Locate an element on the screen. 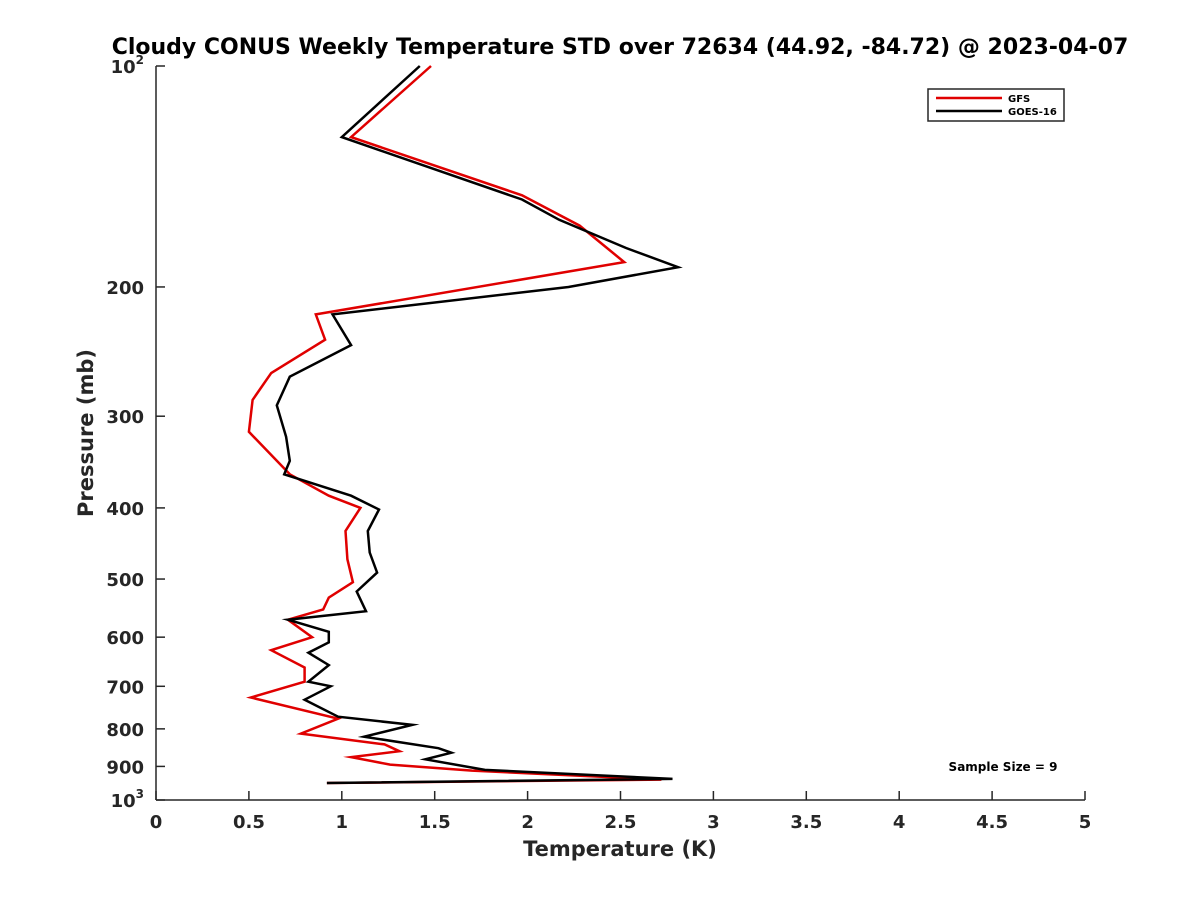  x-tick-label: 0.5 is located at coordinates (249, 822).